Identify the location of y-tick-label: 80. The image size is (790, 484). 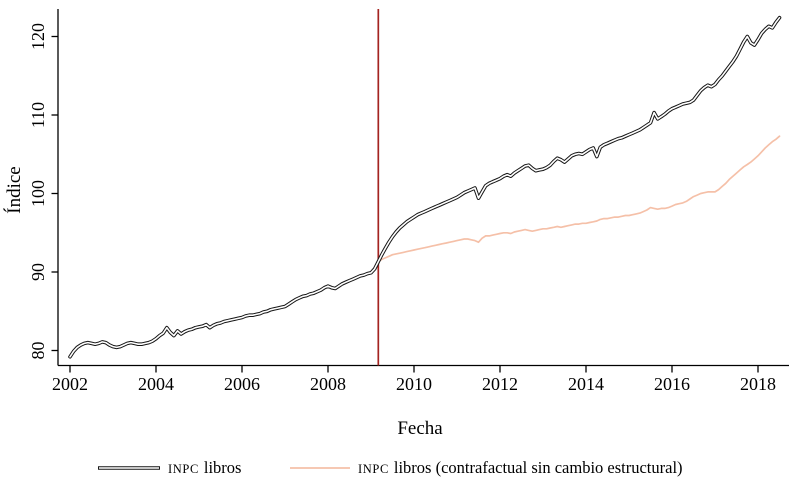
(38, 351).